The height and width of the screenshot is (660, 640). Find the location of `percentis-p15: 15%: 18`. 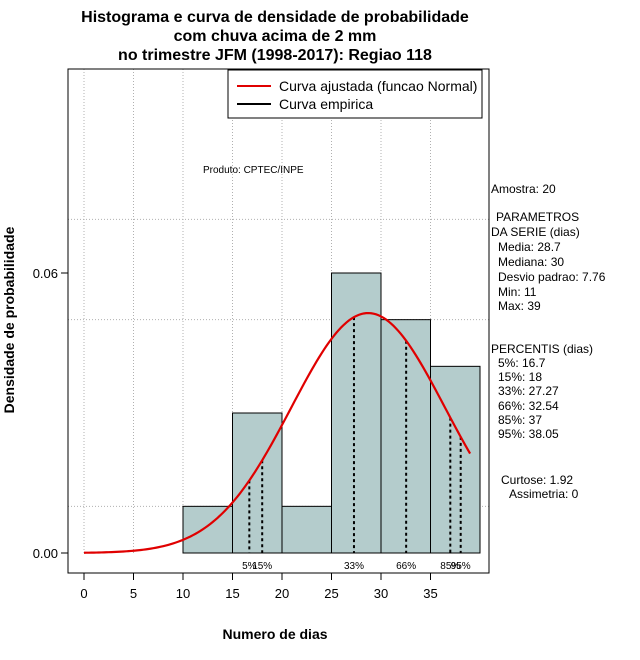

percentis-p15: 15%: 18 is located at coordinates (520, 377).